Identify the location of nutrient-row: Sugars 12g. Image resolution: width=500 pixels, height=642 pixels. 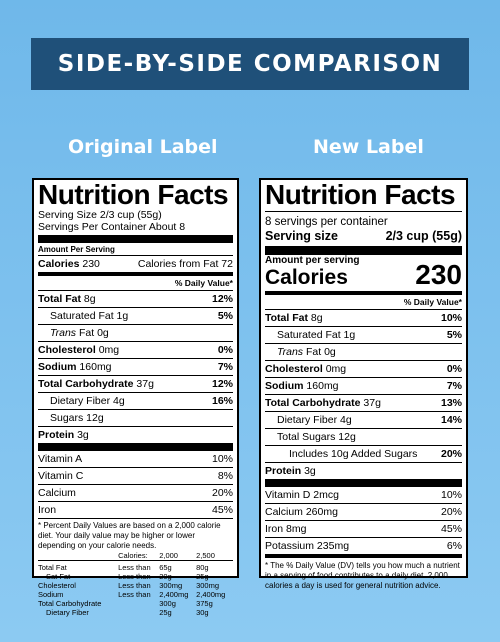
(135, 417).